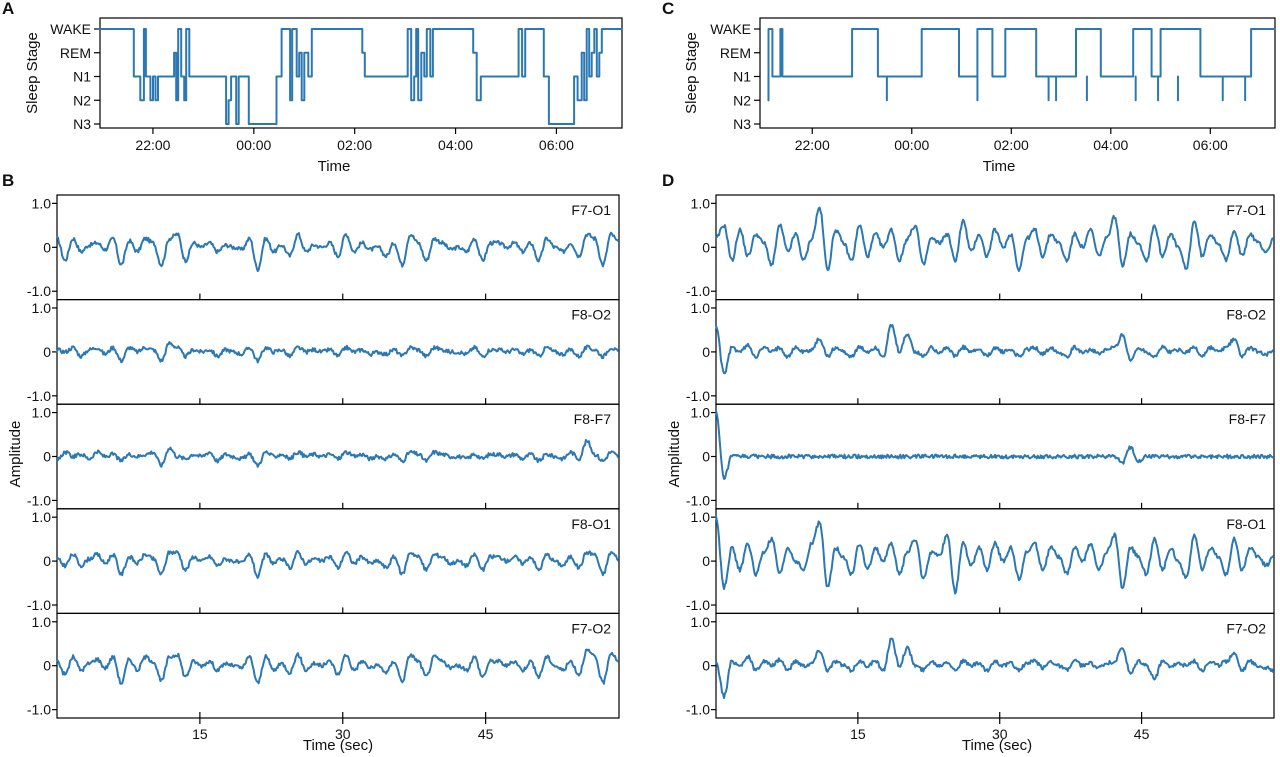 This screenshot has width=1280, height=757. Describe the element at coordinates (1246, 628) in the screenshot. I see `channel-label: F7-O2` at that location.